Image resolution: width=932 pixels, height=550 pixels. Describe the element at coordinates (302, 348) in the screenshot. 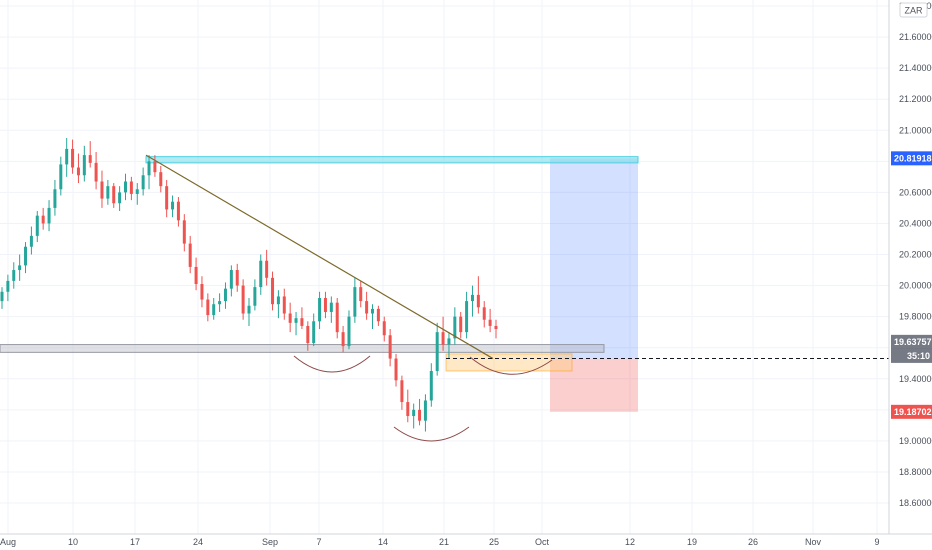

I see `support-zone-rect` at that location.